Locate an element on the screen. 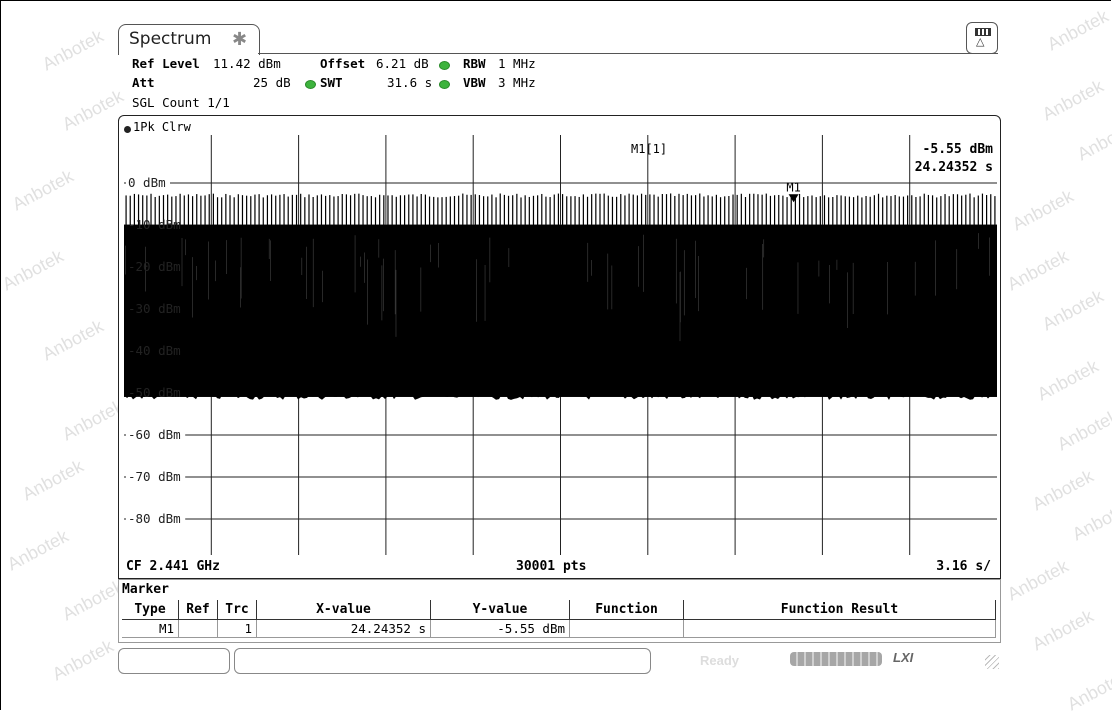 Image resolution: width=1112 pixels, height=715 pixels. column-header: Ref is located at coordinates (198, 610).